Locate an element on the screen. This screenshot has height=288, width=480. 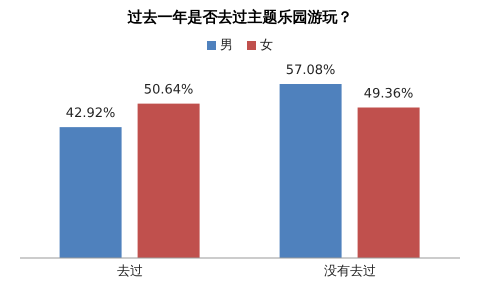
chart-title: 过去一年是否去过主题乐园游玩？ is located at coordinates (240, 17).